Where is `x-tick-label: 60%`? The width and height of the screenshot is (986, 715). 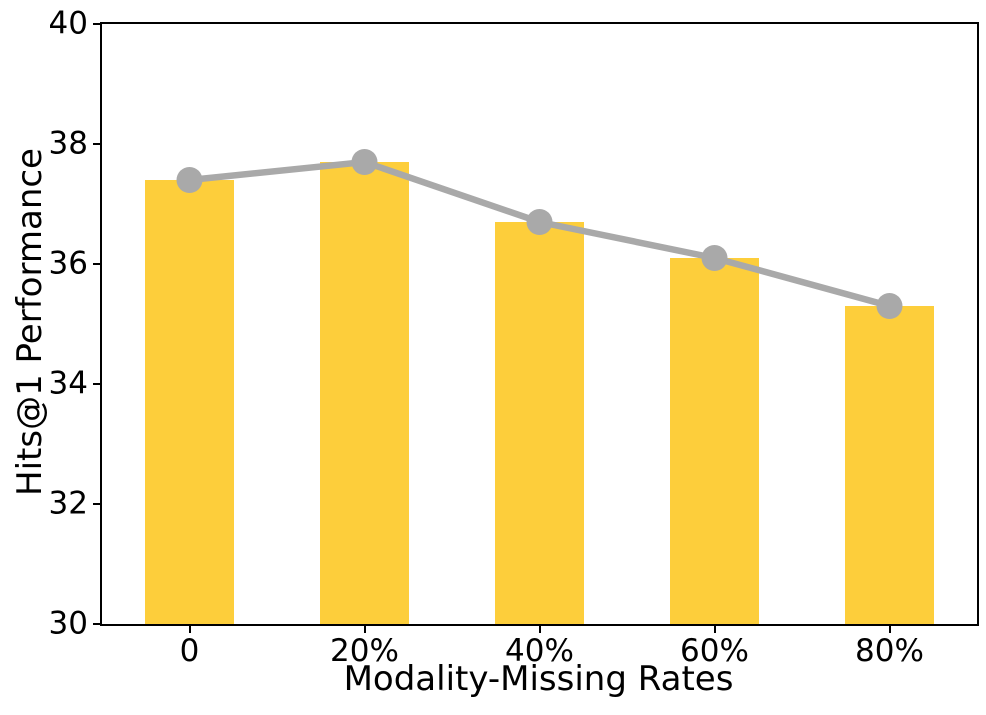 x-tick-label: 60% is located at coordinates (714, 651).